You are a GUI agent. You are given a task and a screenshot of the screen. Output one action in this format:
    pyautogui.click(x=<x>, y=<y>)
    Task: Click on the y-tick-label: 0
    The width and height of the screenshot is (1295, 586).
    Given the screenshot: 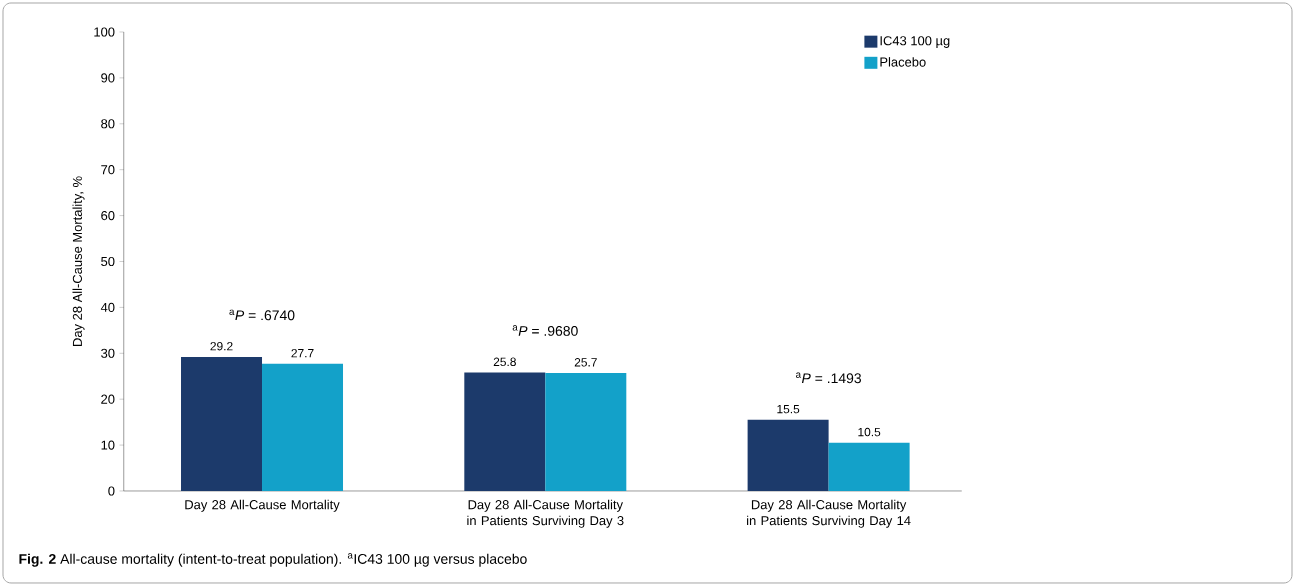 What is the action you would take?
    pyautogui.click(x=111, y=491)
    